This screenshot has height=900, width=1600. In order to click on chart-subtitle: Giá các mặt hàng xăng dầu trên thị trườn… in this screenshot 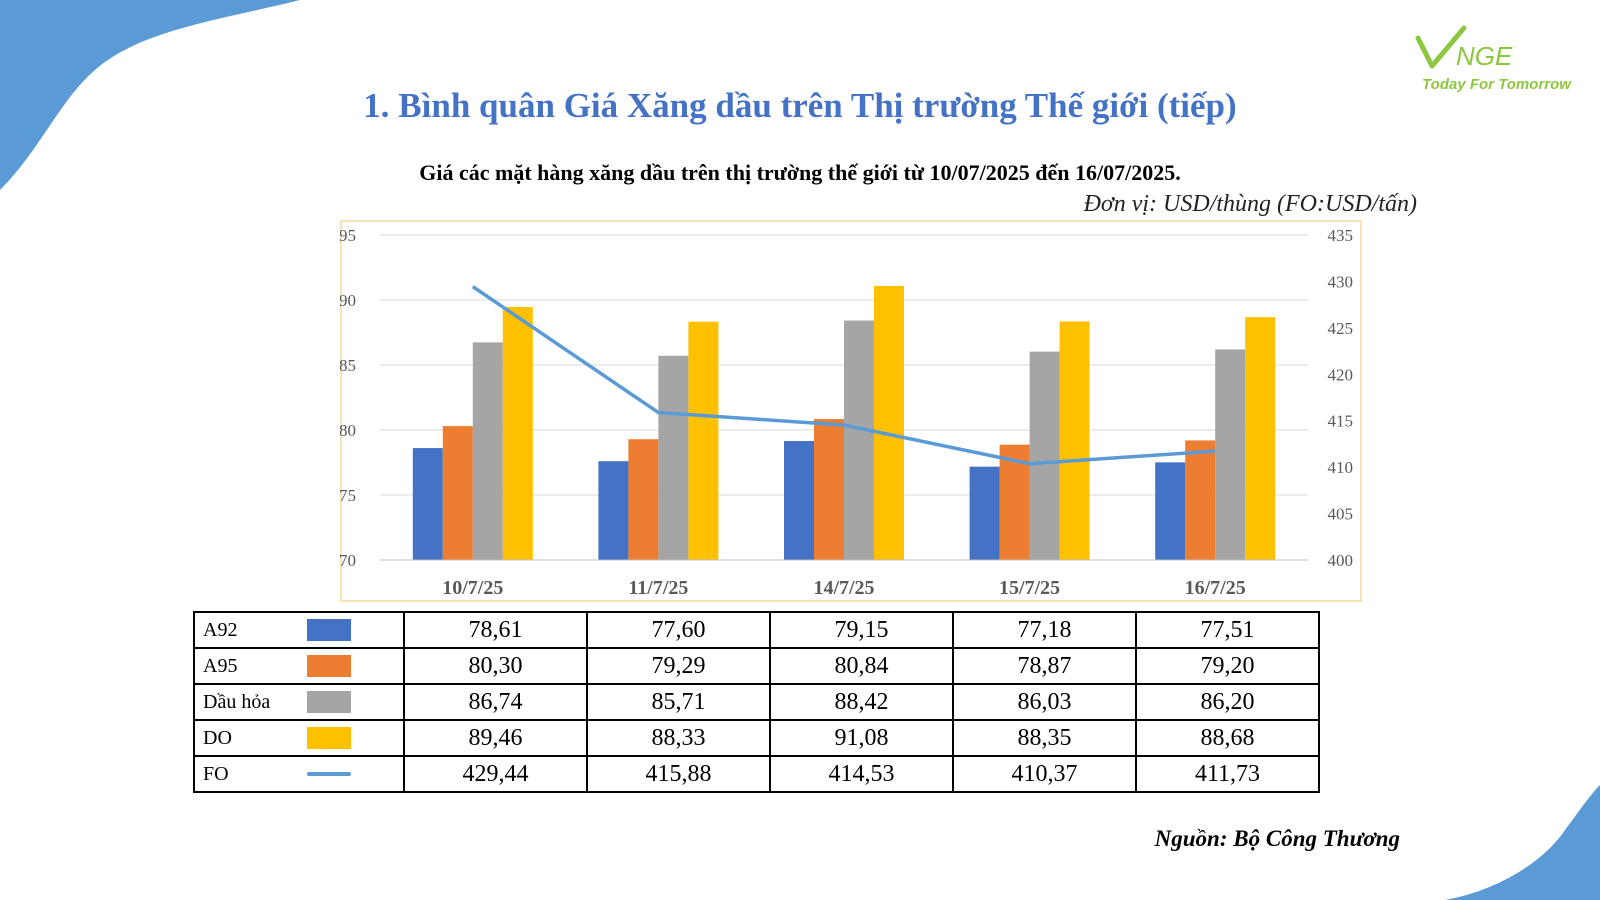, I will do `click(800, 172)`.